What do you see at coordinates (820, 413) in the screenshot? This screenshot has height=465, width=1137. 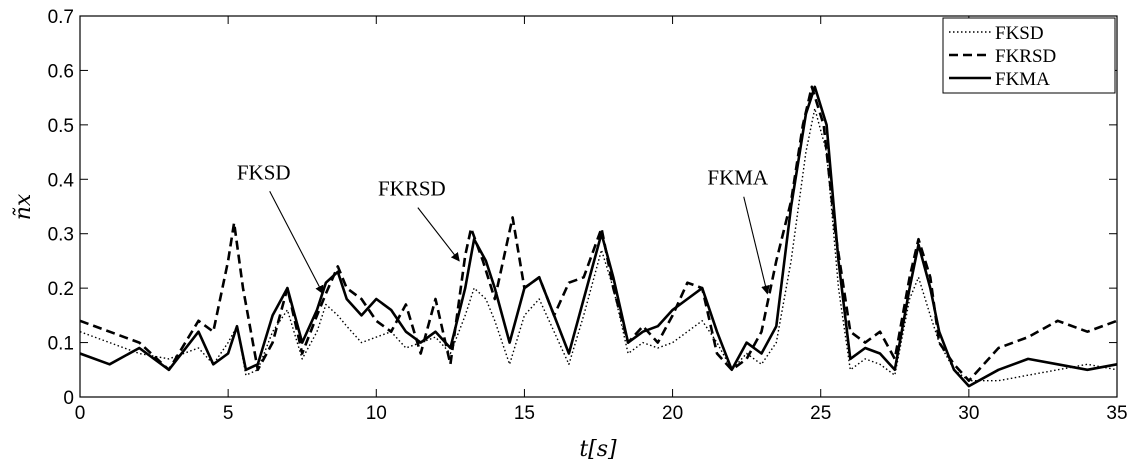 I see `x-tick-label: 25` at bounding box center [820, 413].